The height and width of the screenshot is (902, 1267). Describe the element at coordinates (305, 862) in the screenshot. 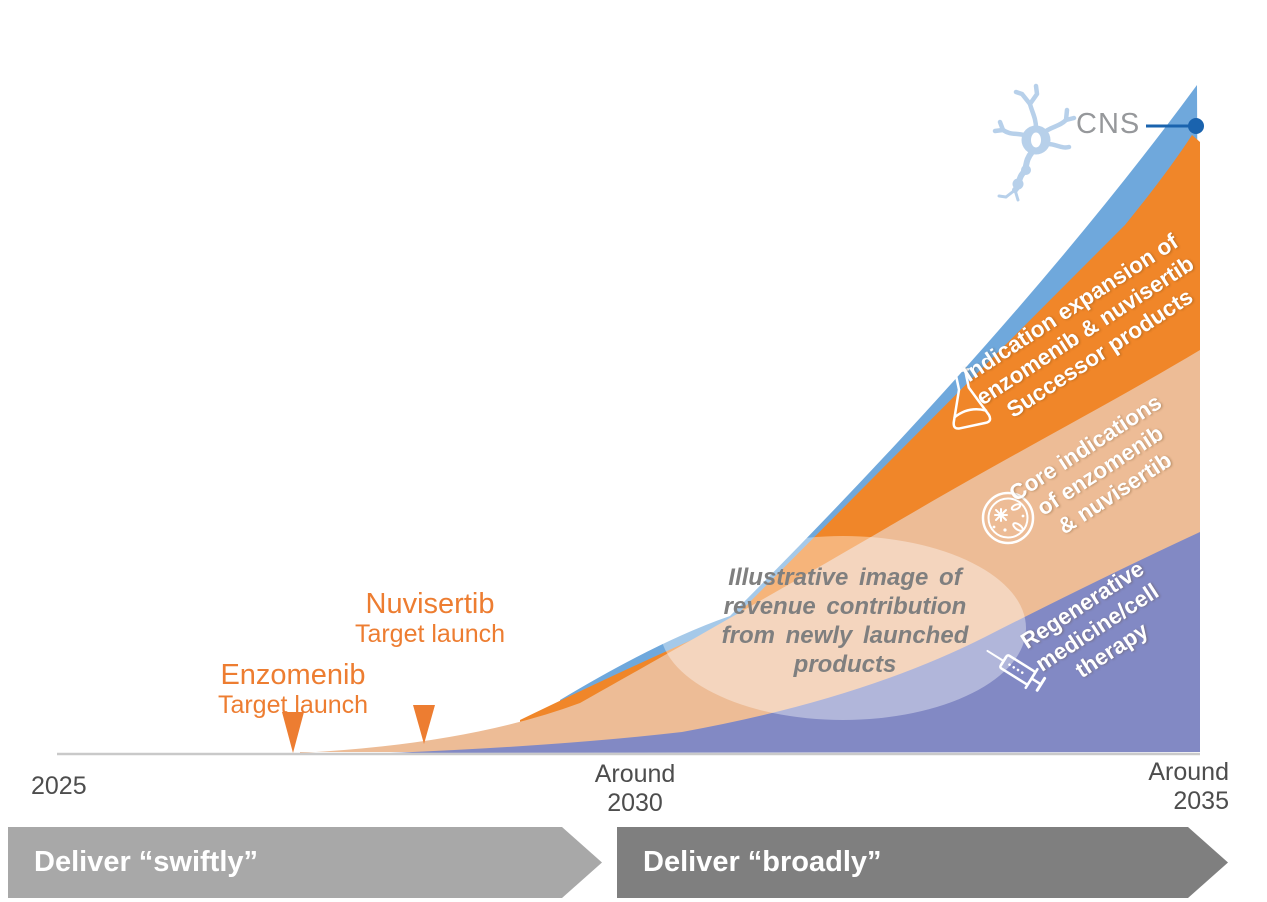

I see `banner-deliver-swiftly: Deliver “swiftly”` at that location.